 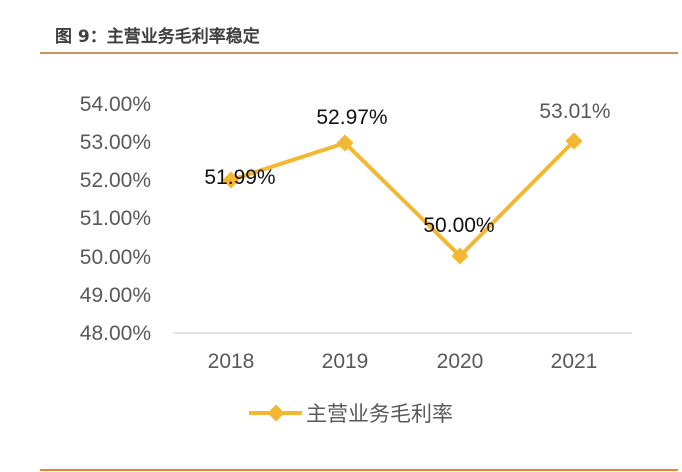 What do you see at coordinates (574, 361) in the screenshot?
I see `x-tick: 2021` at bounding box center [574, 361].